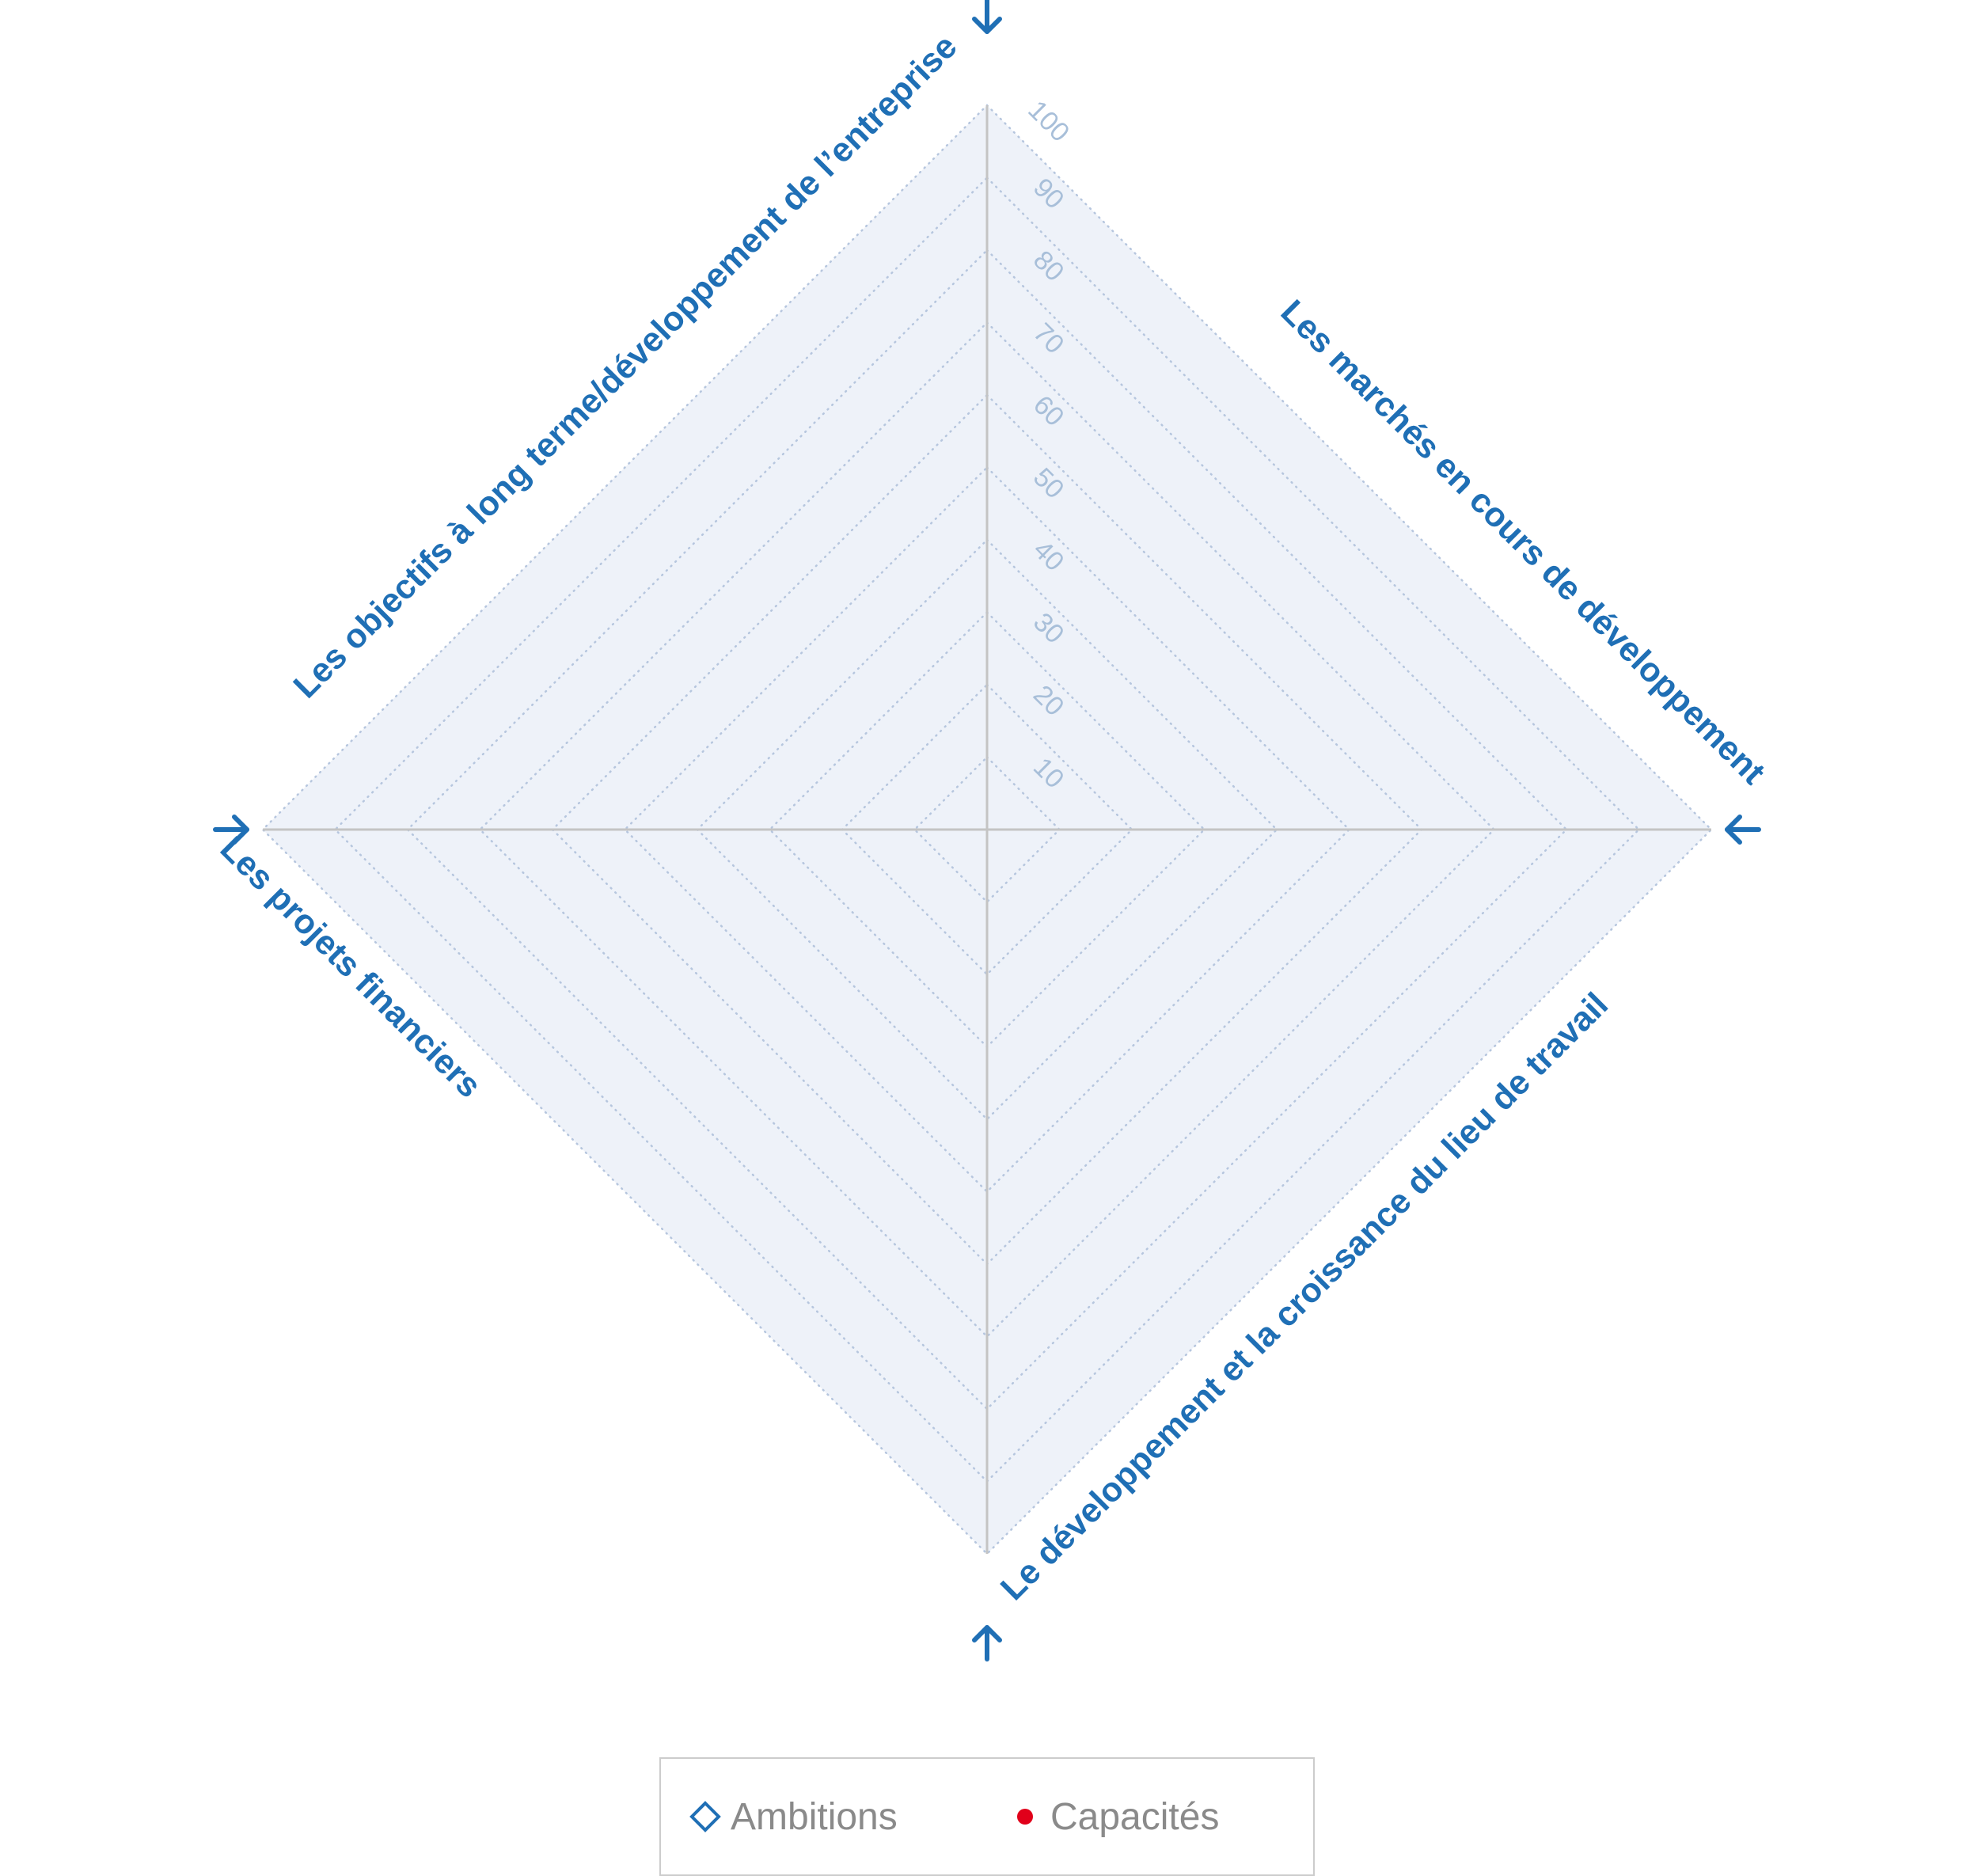 The height and width of the screenshot is (1876, 1963). I want to click on arrow-down-icon, so click(987, 17).